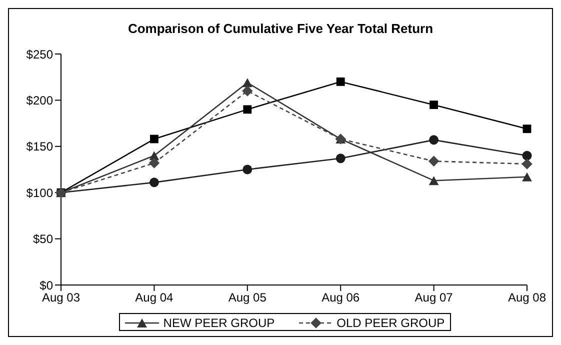 The height and width of the screenshot is (345, 561). I want to click on x-tick-label: Aug 08, so click(527, 297).